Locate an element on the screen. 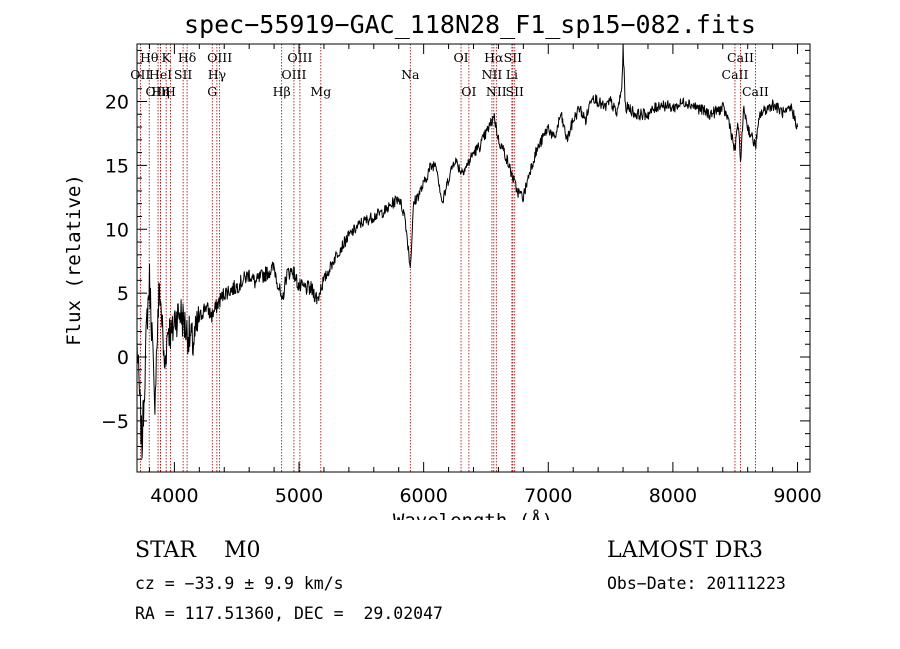 This screenshot has height=649, width=900. x-tick-label: 5000 is located at coordinates (299, 496).